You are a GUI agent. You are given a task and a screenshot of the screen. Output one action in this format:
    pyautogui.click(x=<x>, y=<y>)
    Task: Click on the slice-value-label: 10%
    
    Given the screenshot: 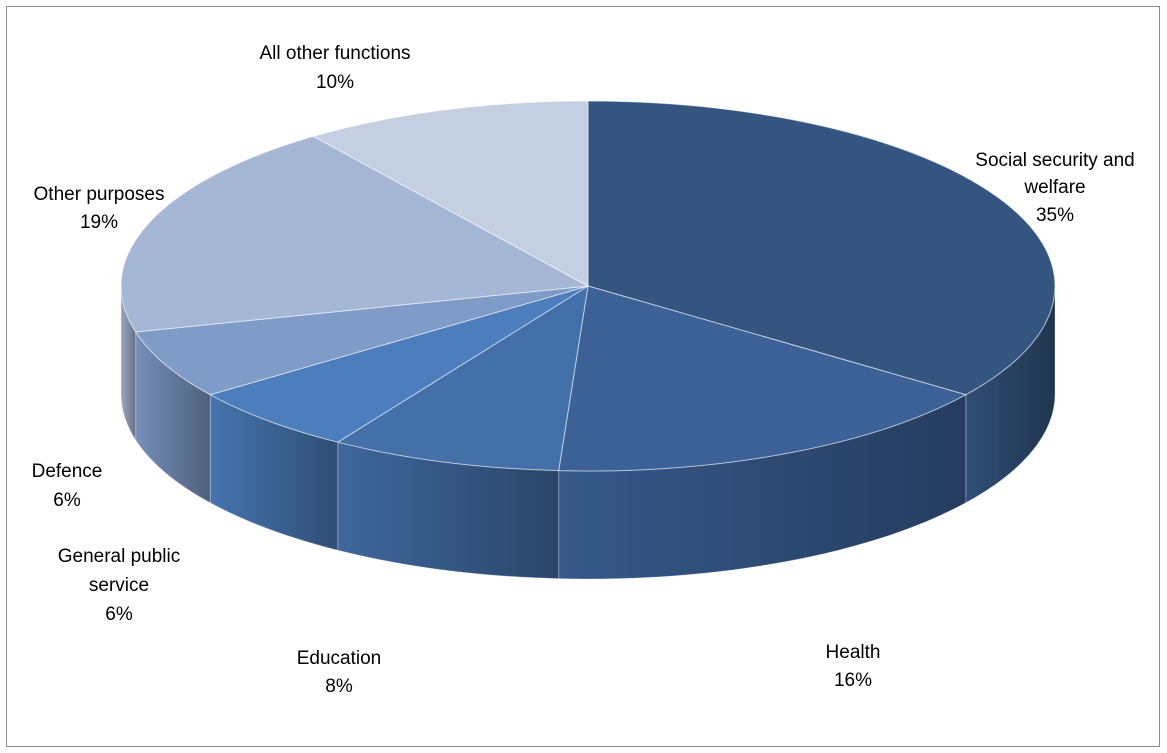 What is the action you would take?
    pyautogui.click(x=335, y=82)
    